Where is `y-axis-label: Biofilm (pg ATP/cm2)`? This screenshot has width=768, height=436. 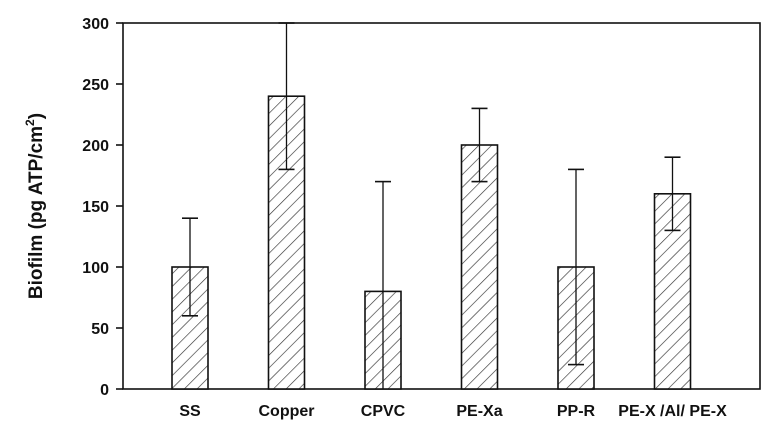 y-axis-label: Biofilm (pg ATP/cm2) is located at coordinates (35, 206).